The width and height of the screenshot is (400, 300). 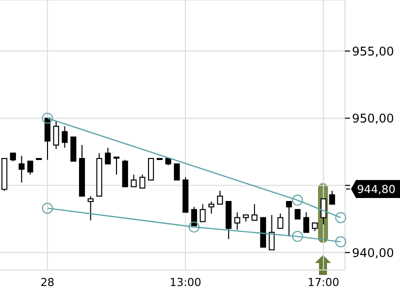 What do you see at coordinates (373, 253) in the screenshot?
I see `y-tick-label: 940,00` at bounding box center [373, 253].